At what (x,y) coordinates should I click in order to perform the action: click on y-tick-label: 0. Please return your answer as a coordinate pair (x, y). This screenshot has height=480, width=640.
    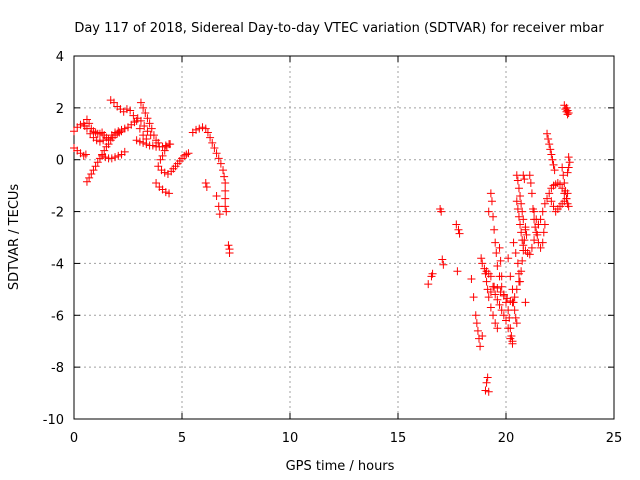
    Looking at the image, I should click on (60, 161).